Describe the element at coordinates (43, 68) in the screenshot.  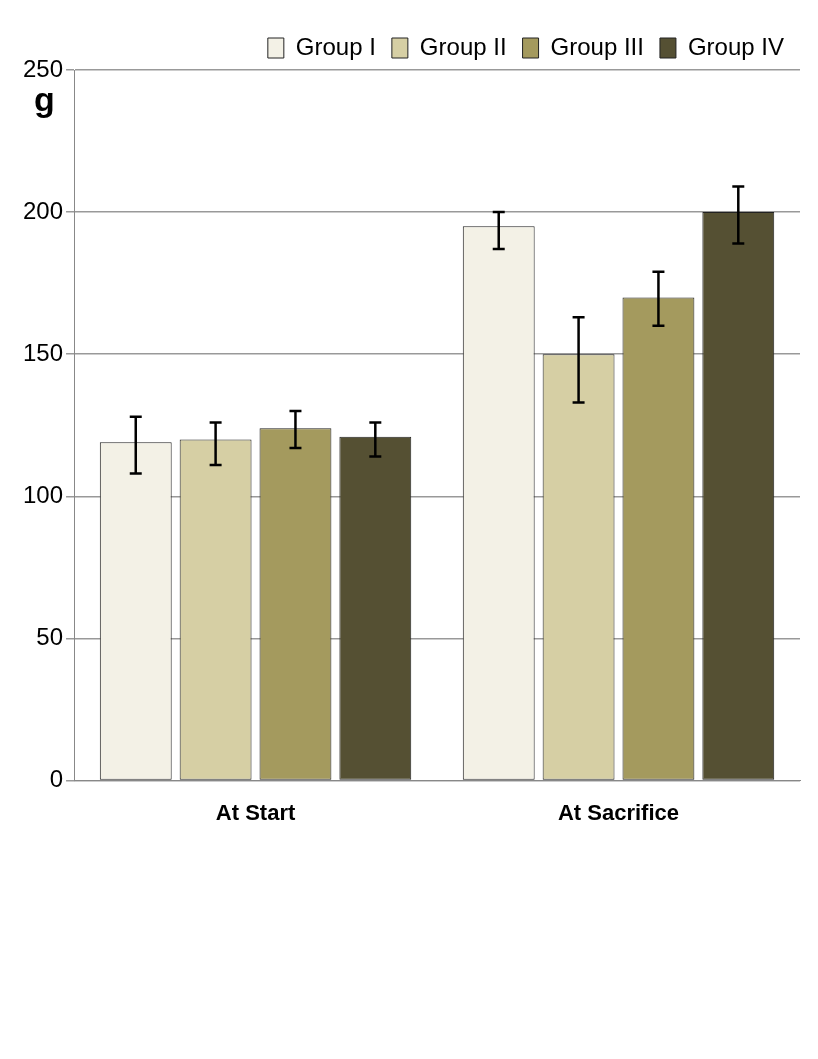
I see `y-tick-label: 250` at that location.